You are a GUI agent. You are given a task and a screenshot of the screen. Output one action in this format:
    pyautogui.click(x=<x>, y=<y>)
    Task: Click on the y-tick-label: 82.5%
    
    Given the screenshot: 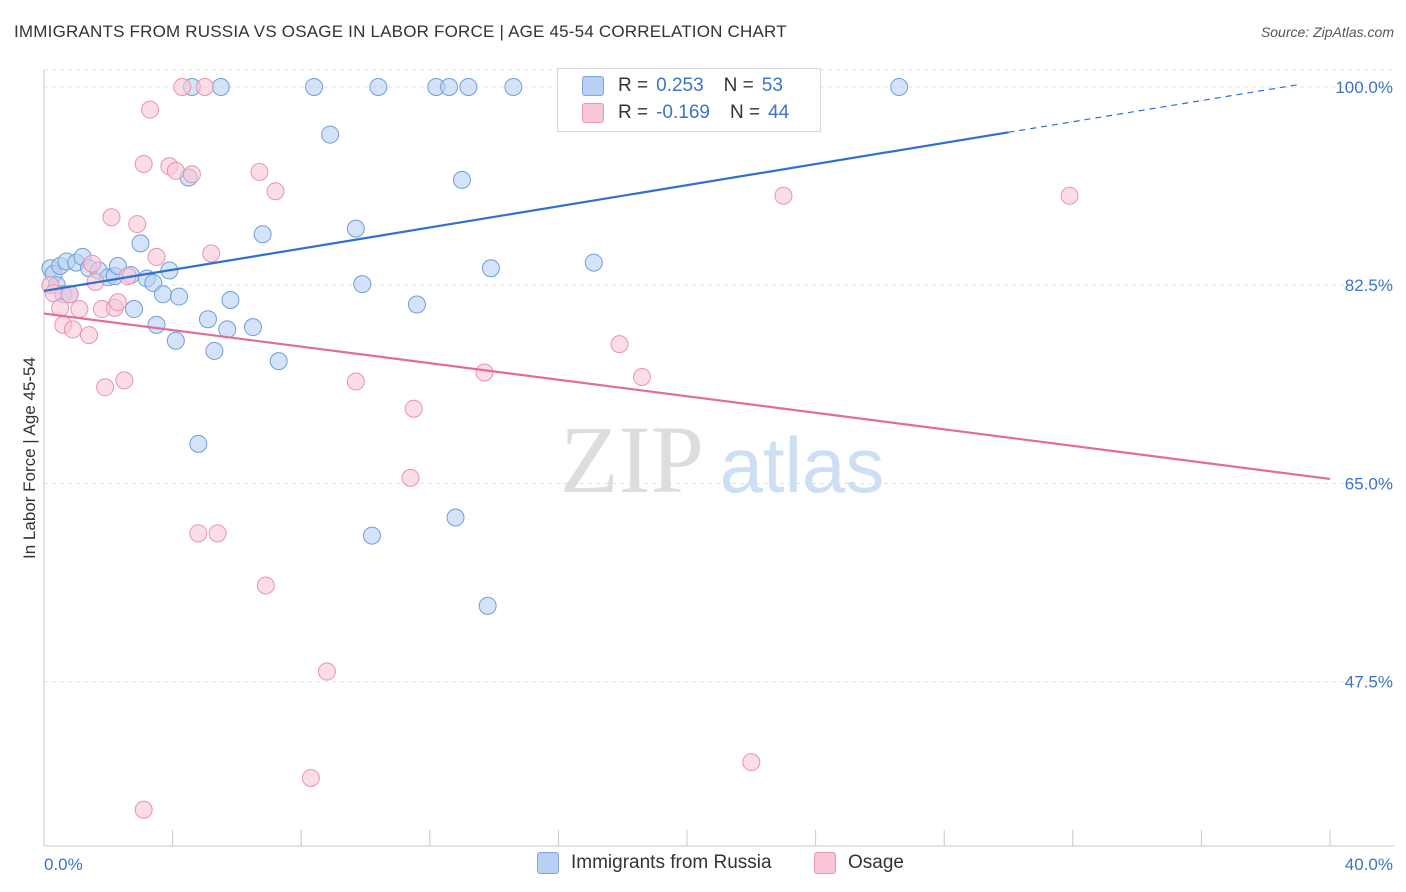 What is the action you would take?
    pyautogui.click(x=1369, y=285)
    